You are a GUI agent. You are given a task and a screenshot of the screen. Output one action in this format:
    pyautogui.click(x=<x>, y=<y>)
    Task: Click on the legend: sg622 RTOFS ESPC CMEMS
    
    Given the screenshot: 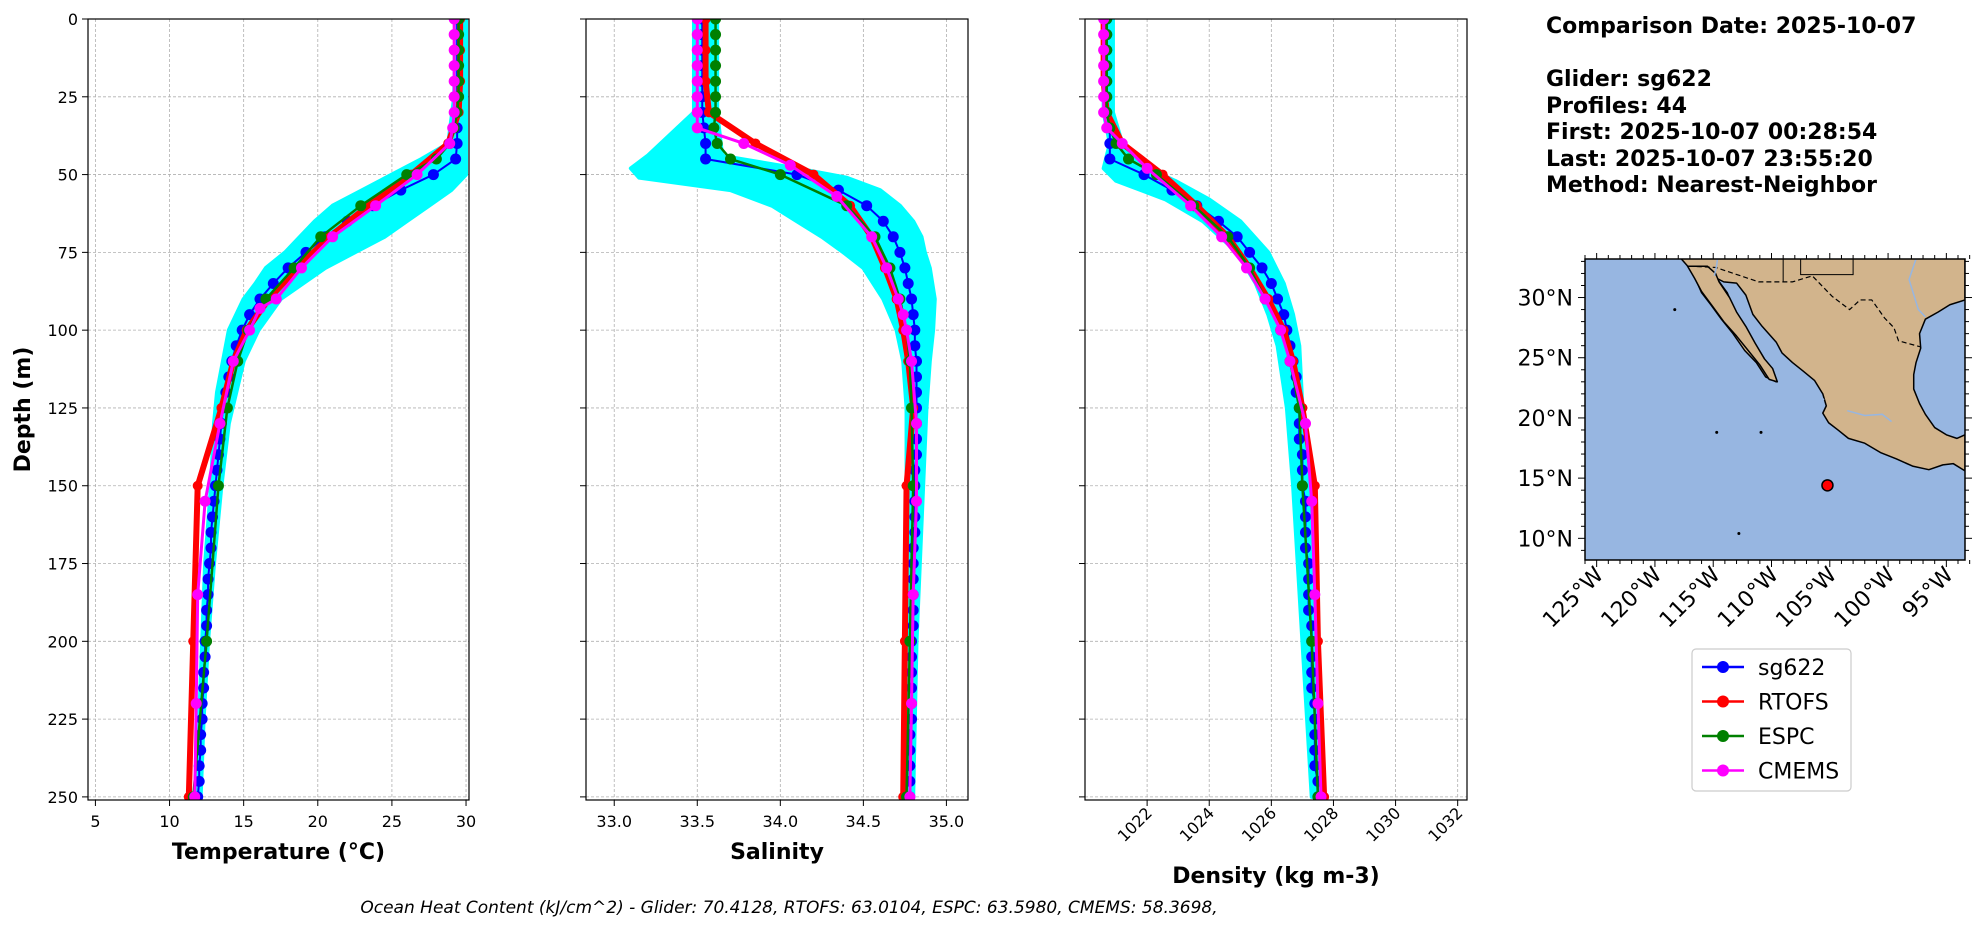 What is the action you would take?
    pyautogui.click(x=1771, y=720)
    